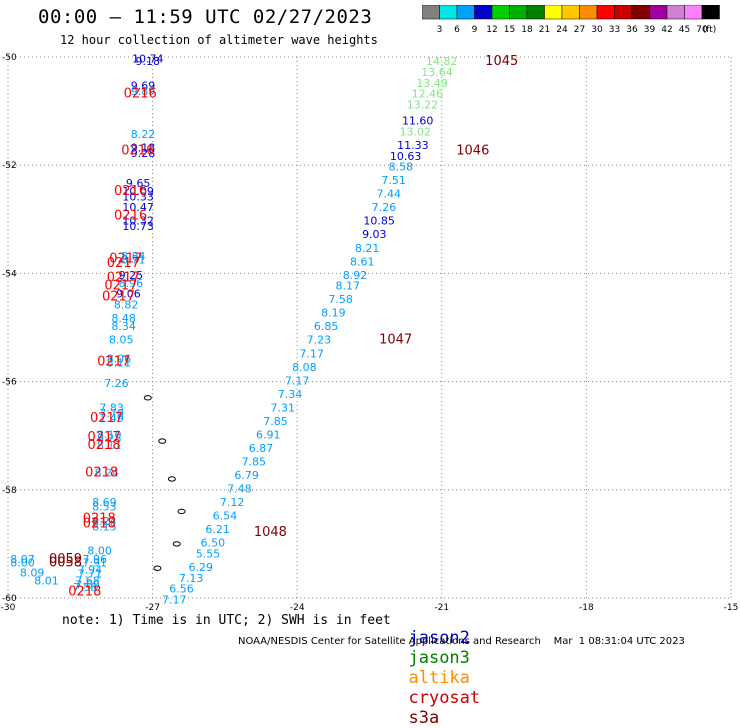  I want to click on wave-height-value: 9.28, so click(143, 153).